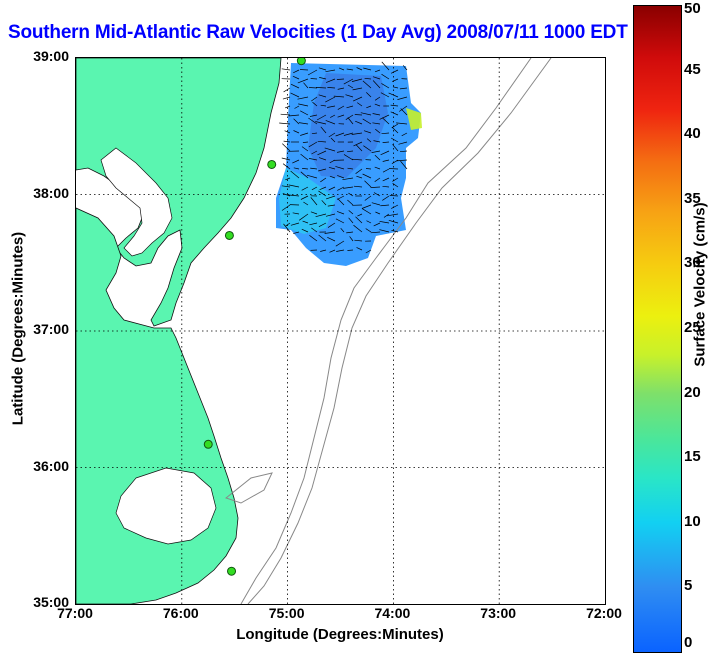 This screenshot has width=724, height=659. I want to click on lon-tick-label: 73:00, so click(498, 613).